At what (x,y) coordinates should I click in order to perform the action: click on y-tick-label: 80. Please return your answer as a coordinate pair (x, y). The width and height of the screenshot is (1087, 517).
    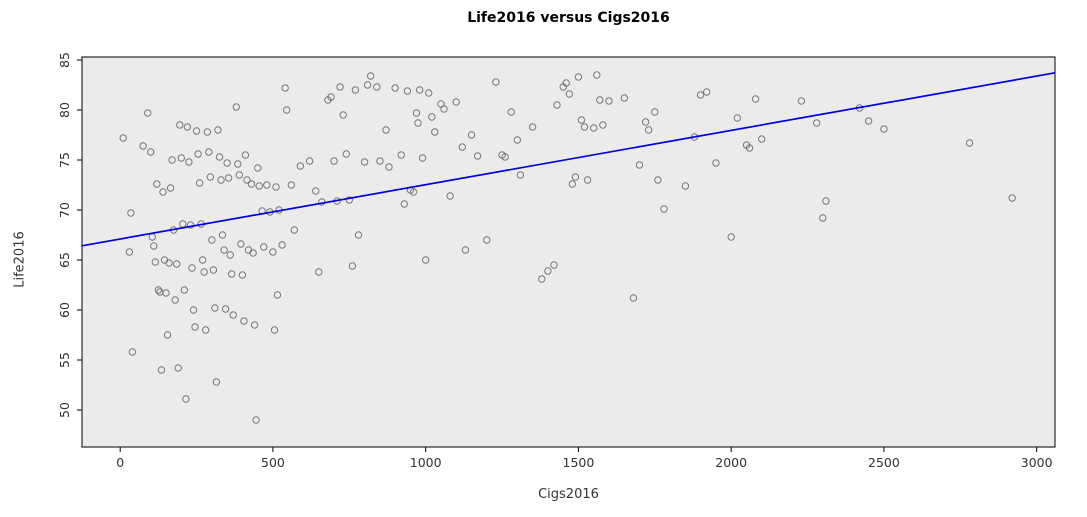
    Looking at the image, I should click on (64, 110).